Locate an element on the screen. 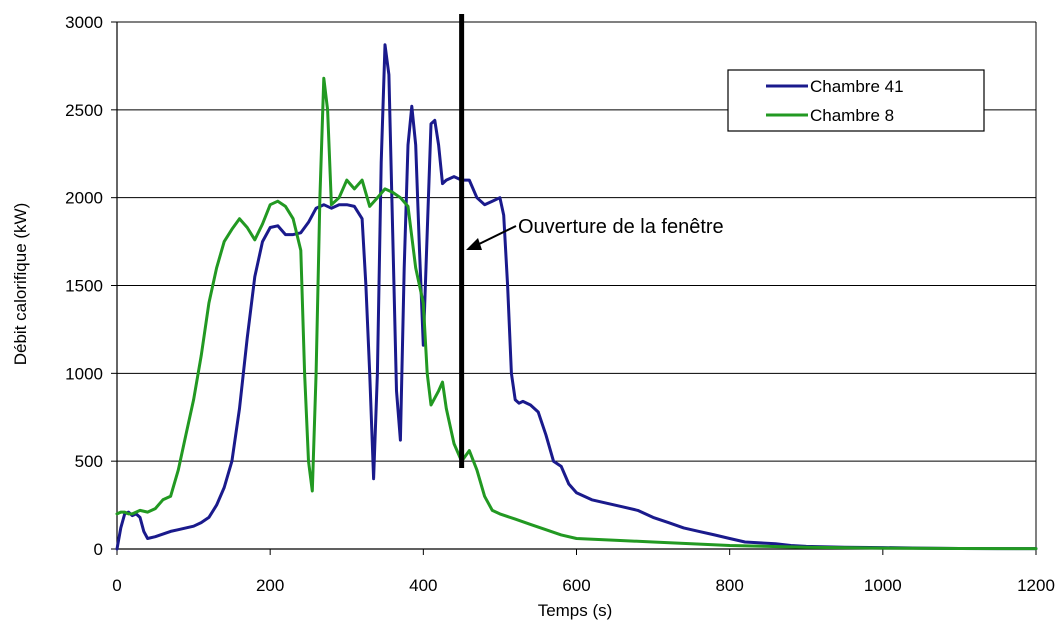  x-tick-label-600: 600 is located at coordinates (576, 585).